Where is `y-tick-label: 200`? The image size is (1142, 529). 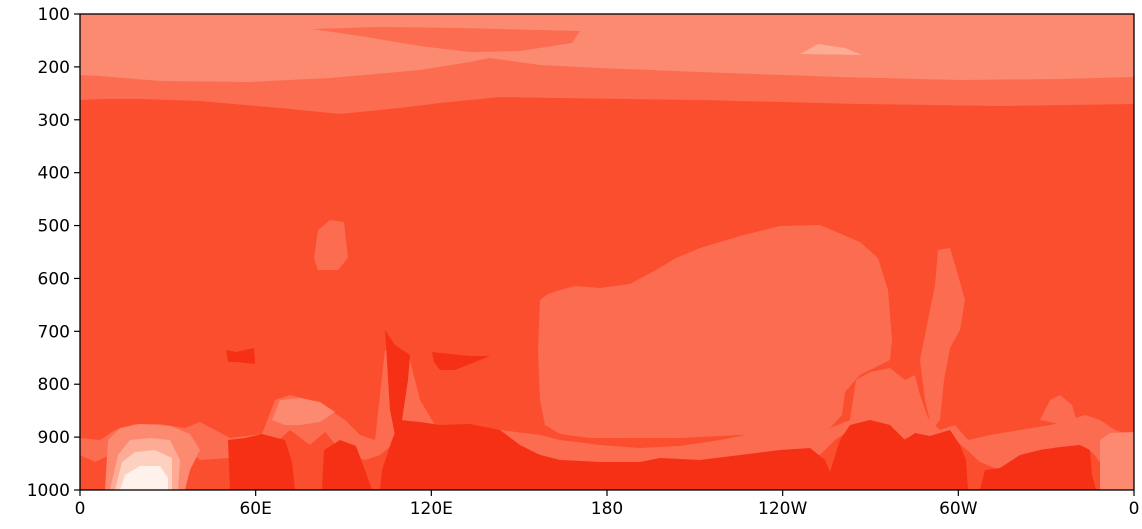
y-tick-label: 200 is located at coordinates (54, 68).